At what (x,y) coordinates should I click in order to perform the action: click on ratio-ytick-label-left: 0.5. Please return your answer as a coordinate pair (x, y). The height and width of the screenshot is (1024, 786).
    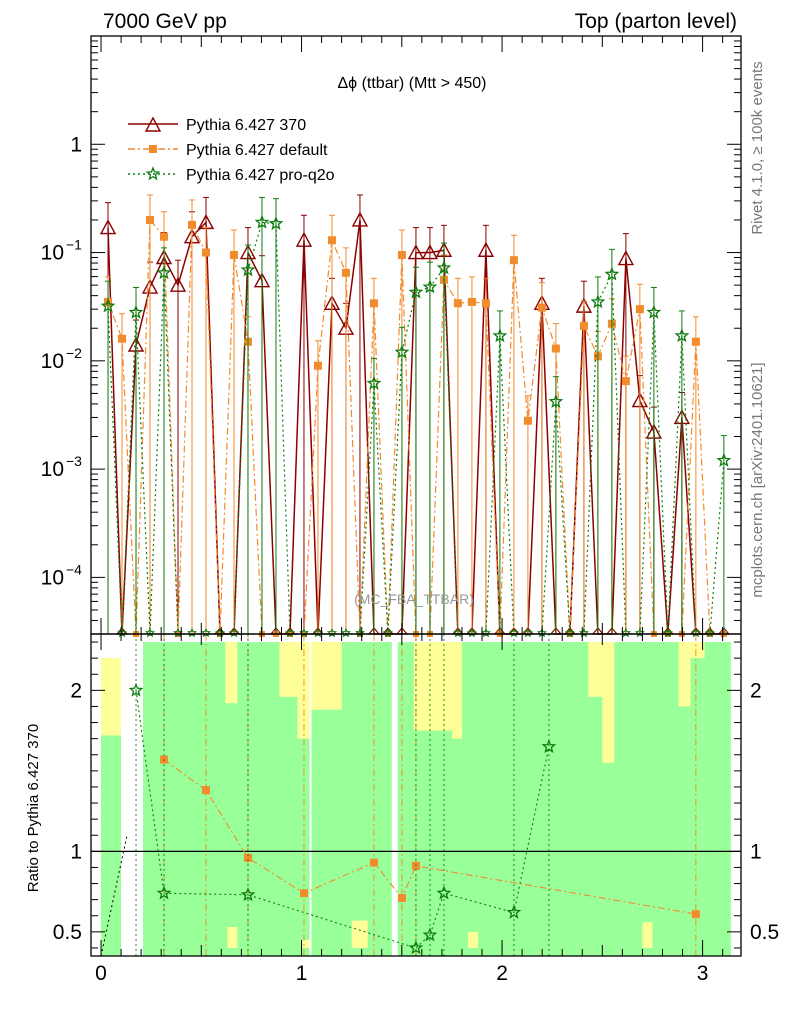
    Looking at the image, I should click on (67, 932).